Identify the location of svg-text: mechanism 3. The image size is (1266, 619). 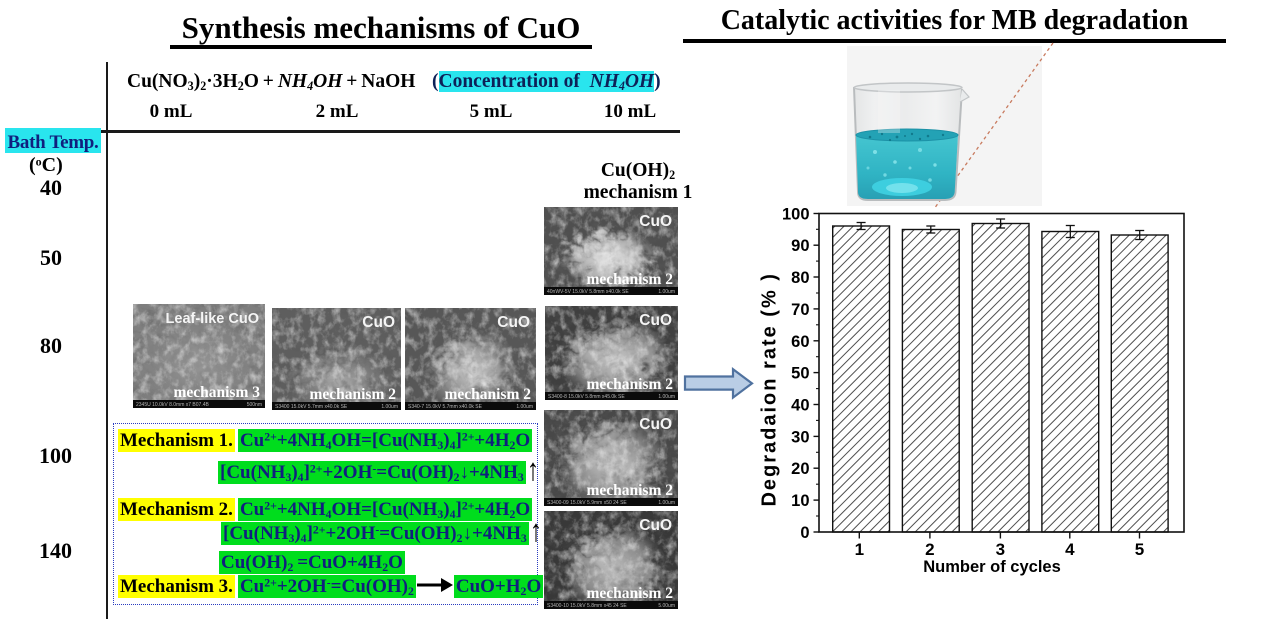
(216, 392).